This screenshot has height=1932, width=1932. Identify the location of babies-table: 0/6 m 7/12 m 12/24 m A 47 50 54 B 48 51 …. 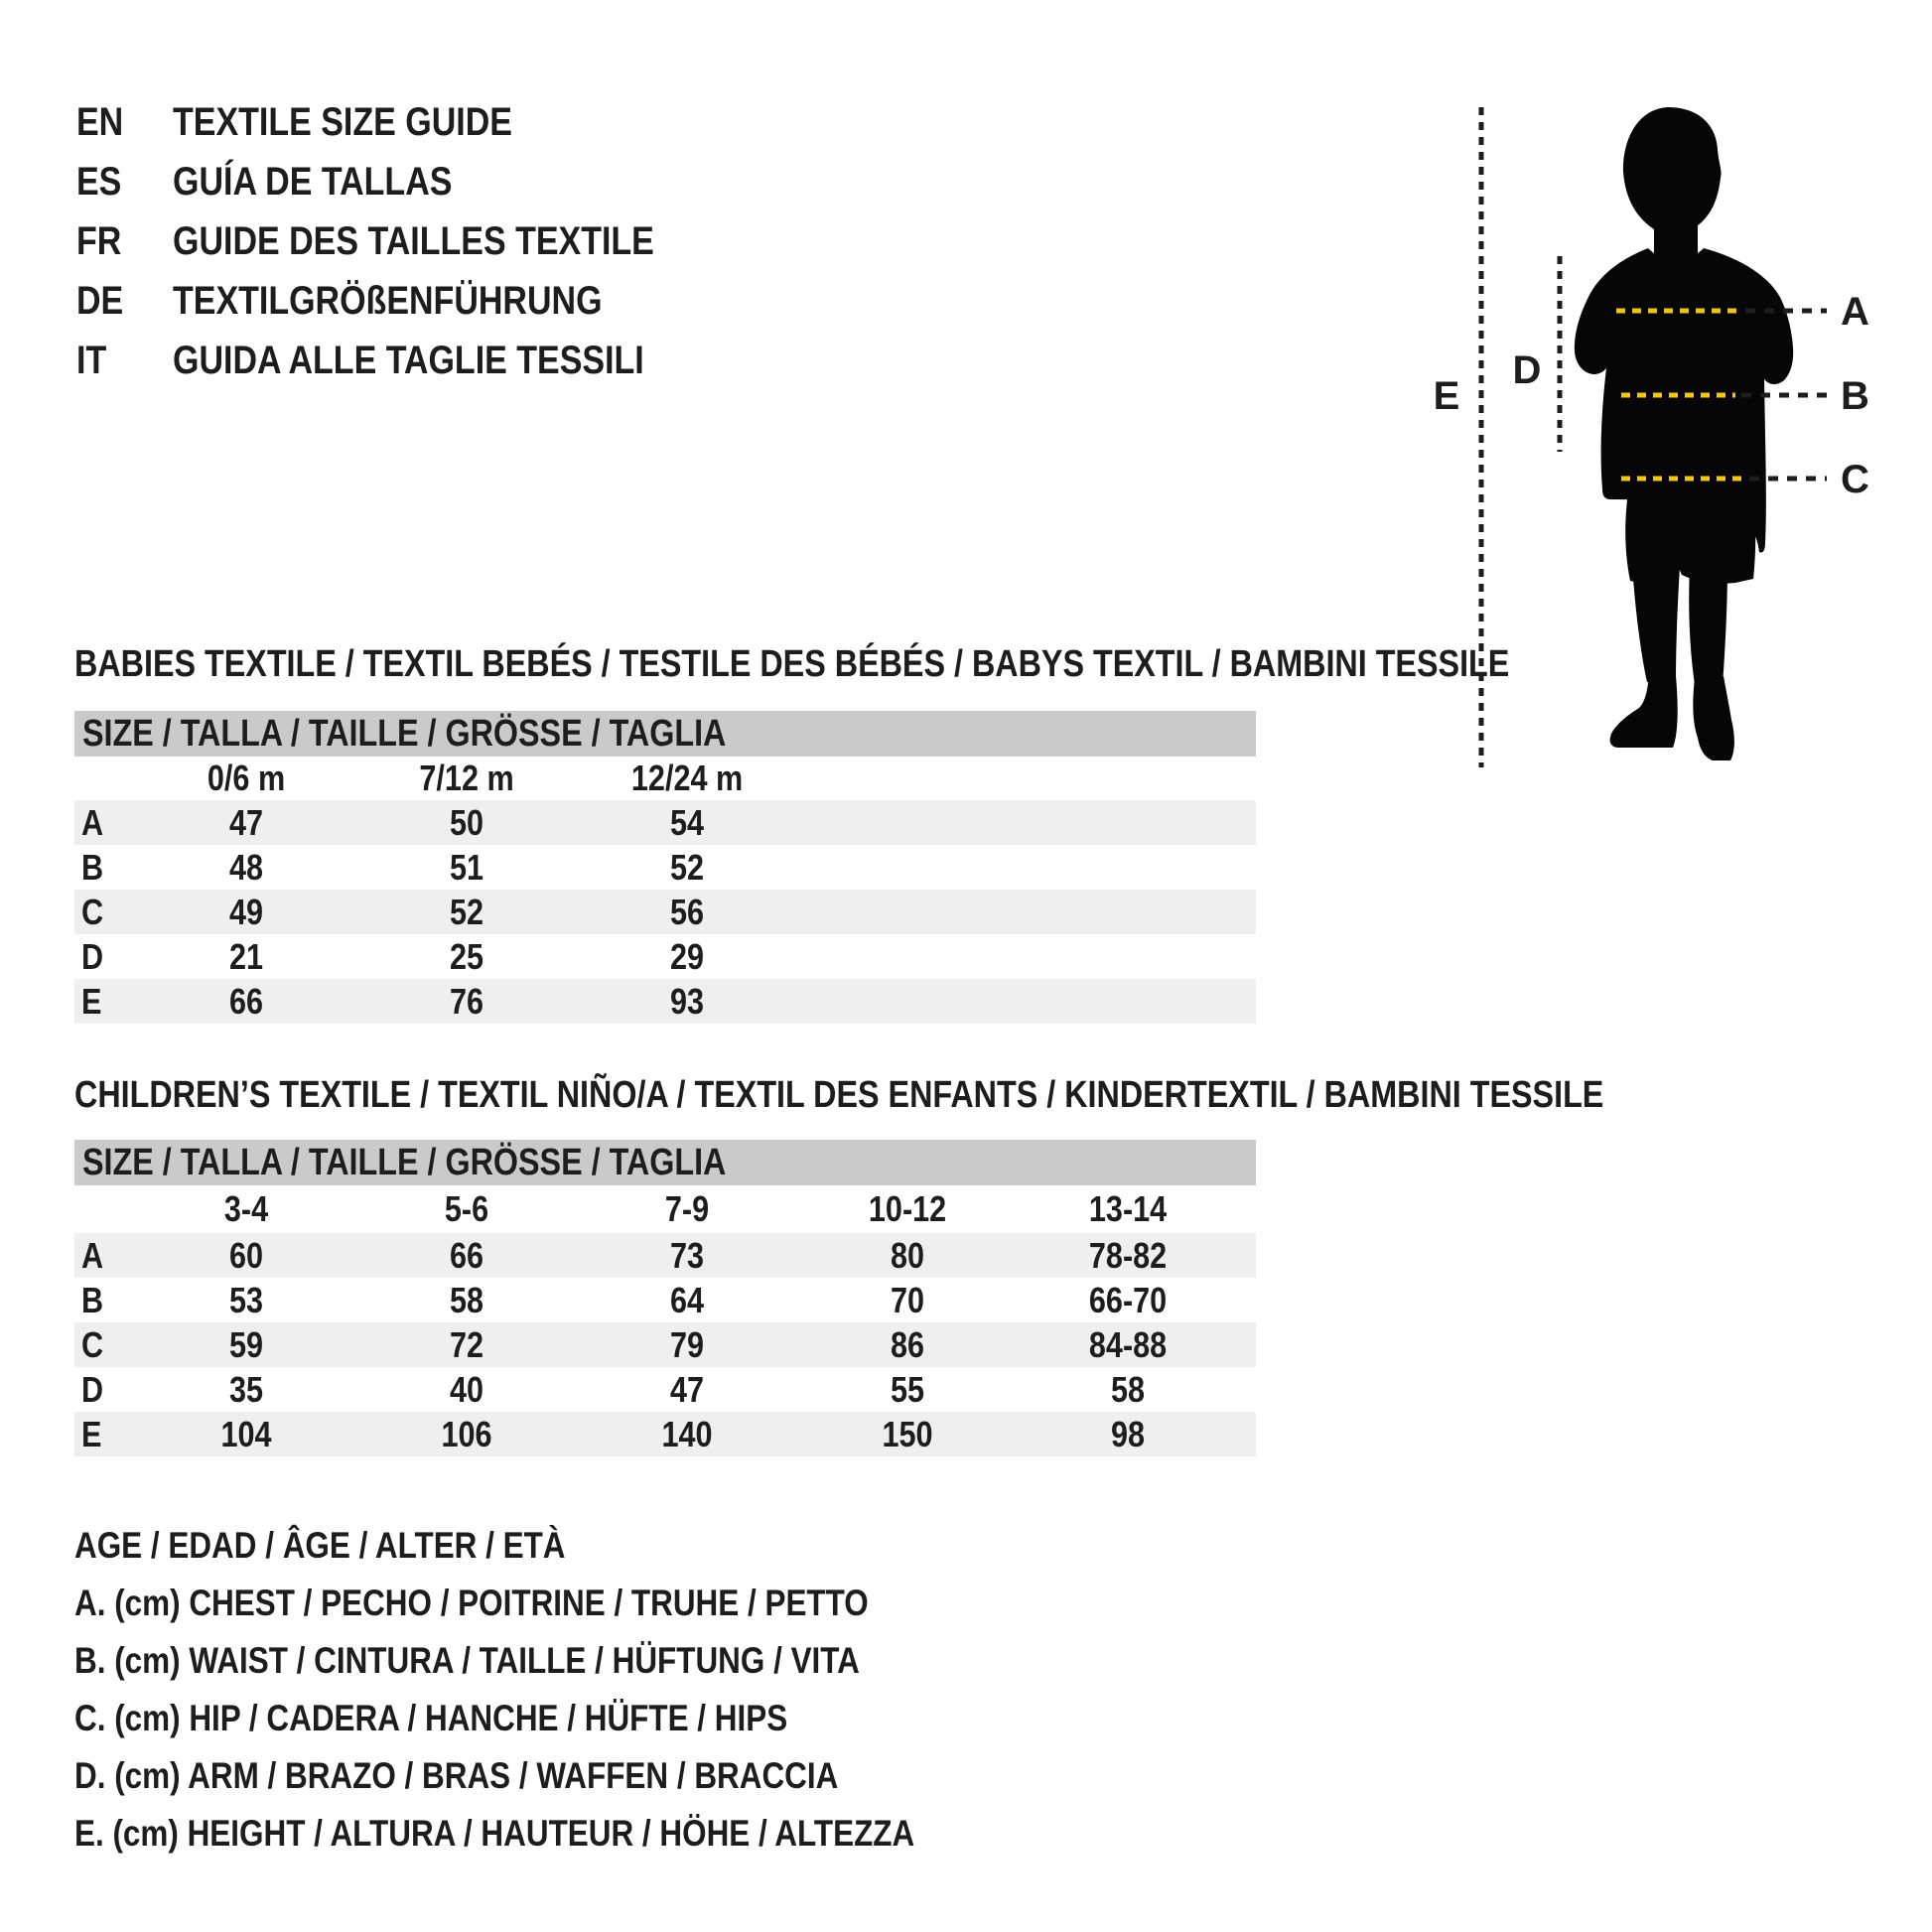
(665, 890).